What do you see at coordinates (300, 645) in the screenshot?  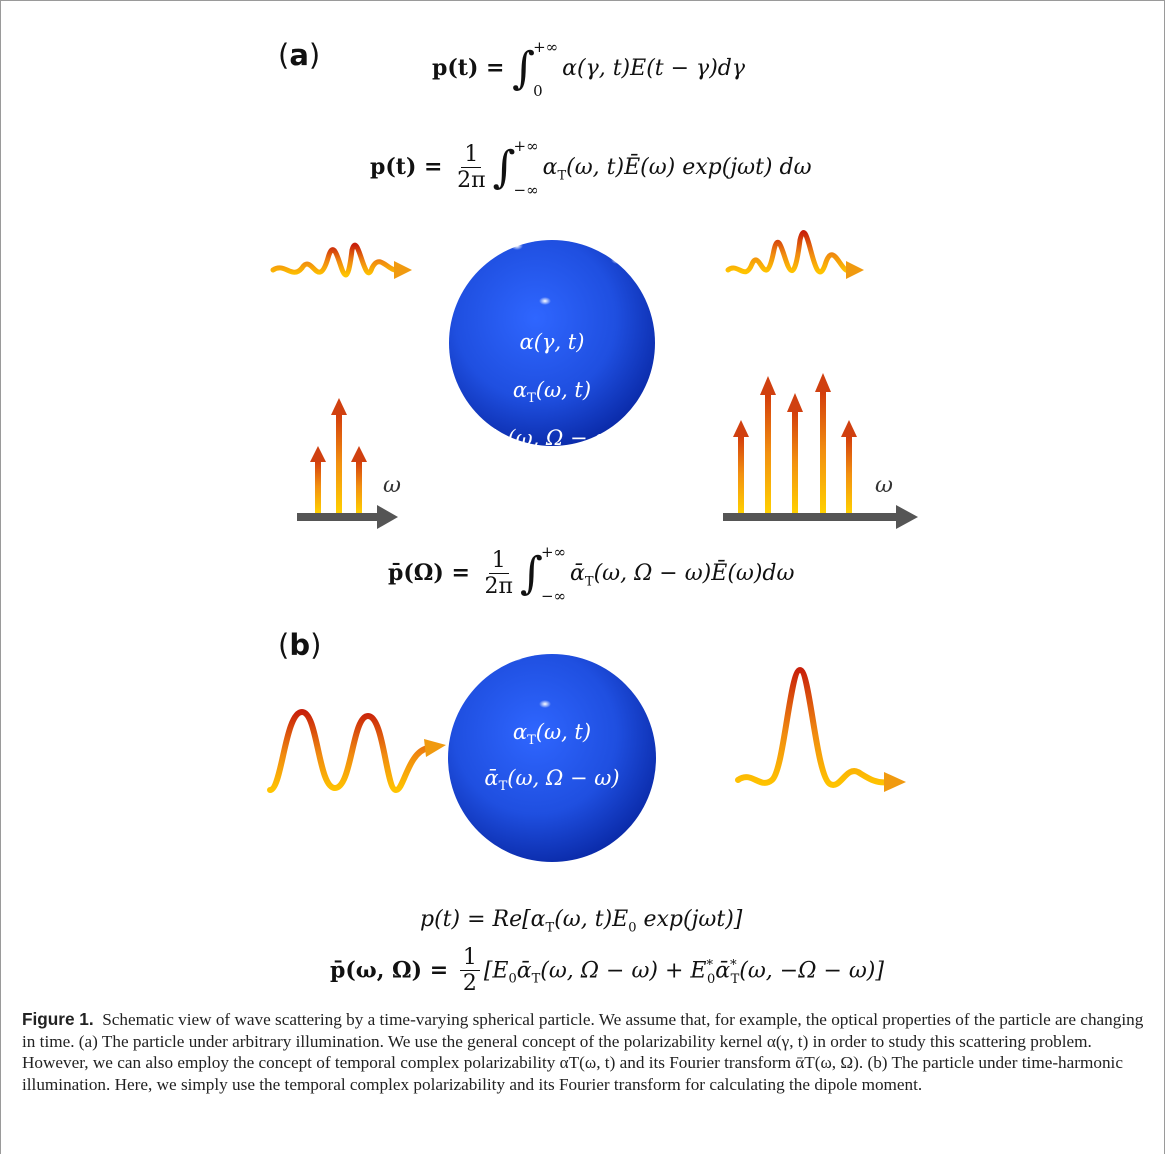 I see `panel-b-label: (b)` at bounding box center [300, 645].